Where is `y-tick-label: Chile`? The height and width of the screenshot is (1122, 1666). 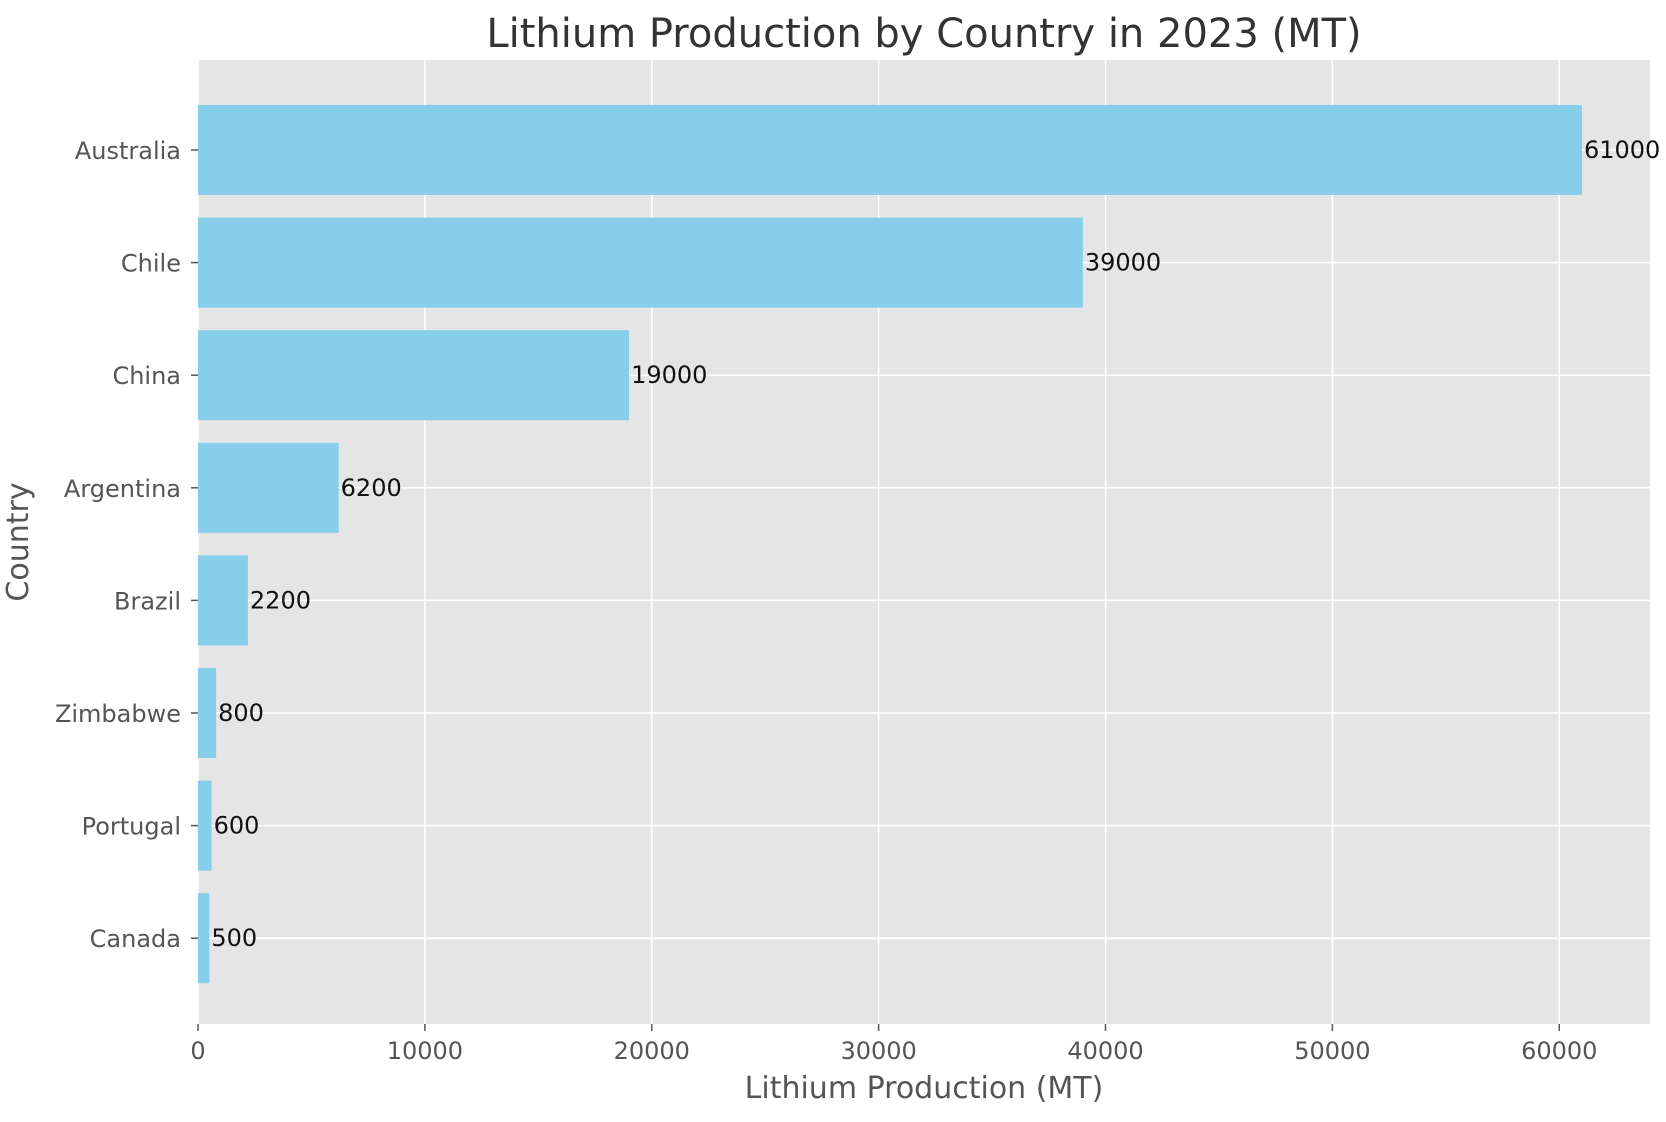 y-tick-label: Chile is located at coordinates (151, 264).